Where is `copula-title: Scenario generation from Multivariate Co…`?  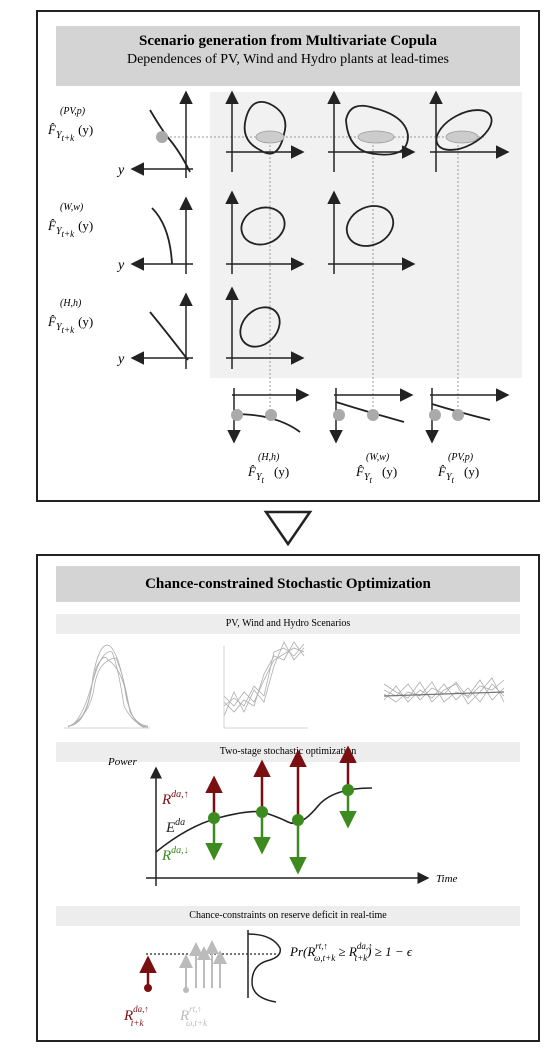
copula-title: Scenario generation from Multivariate Co… is located at coordinates (287, 41).